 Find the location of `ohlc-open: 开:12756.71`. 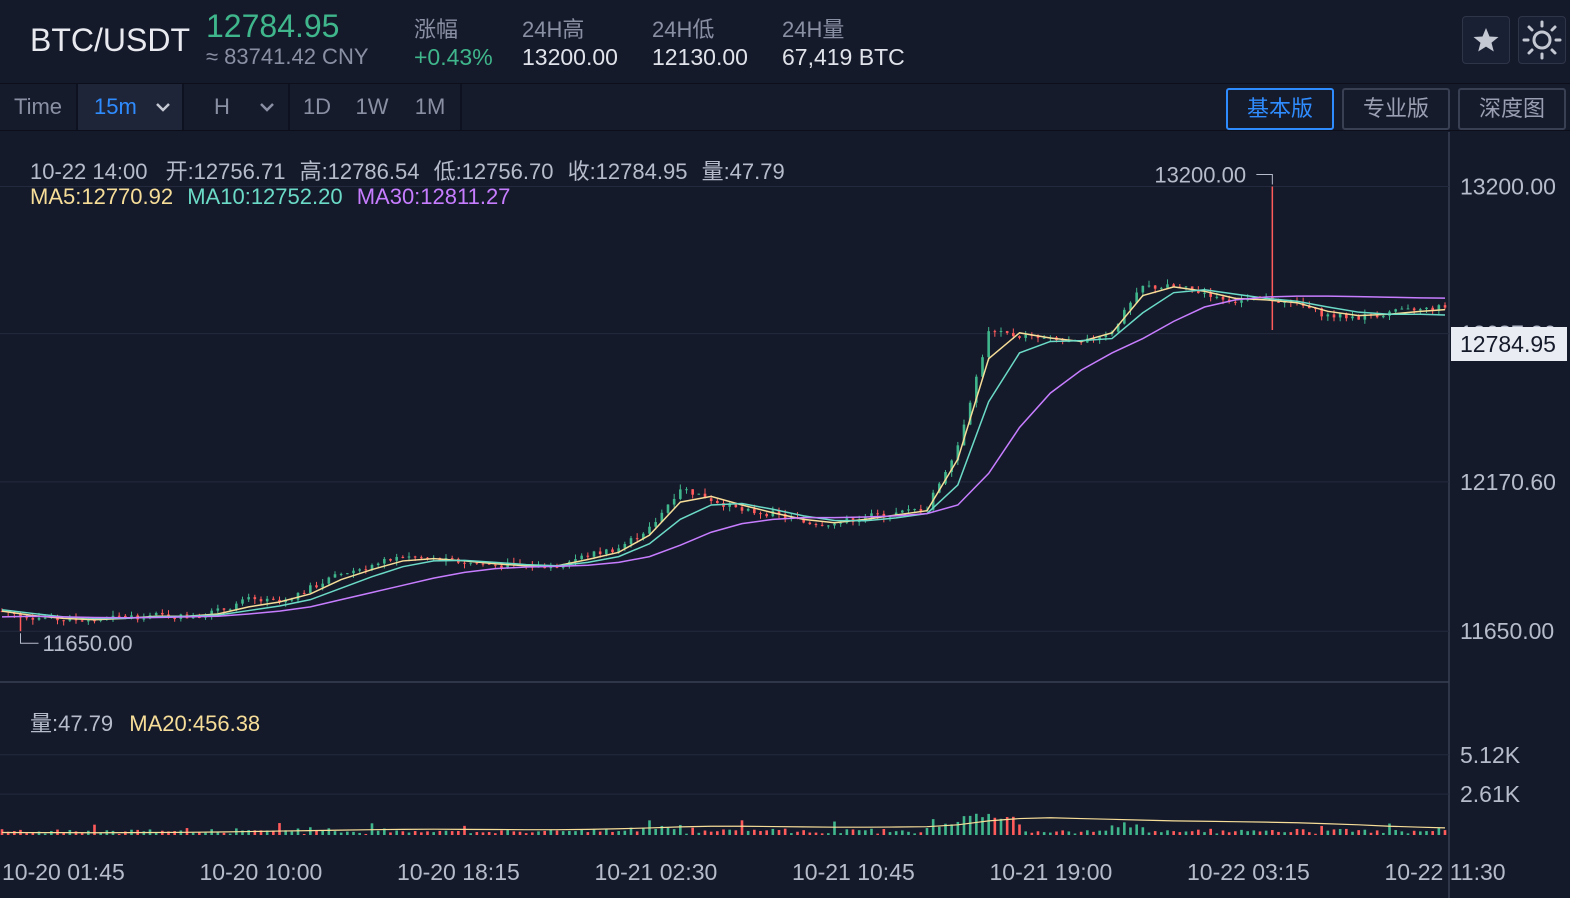

ohlc-open: 开:12756.71 is located at coordinates (225, 171).